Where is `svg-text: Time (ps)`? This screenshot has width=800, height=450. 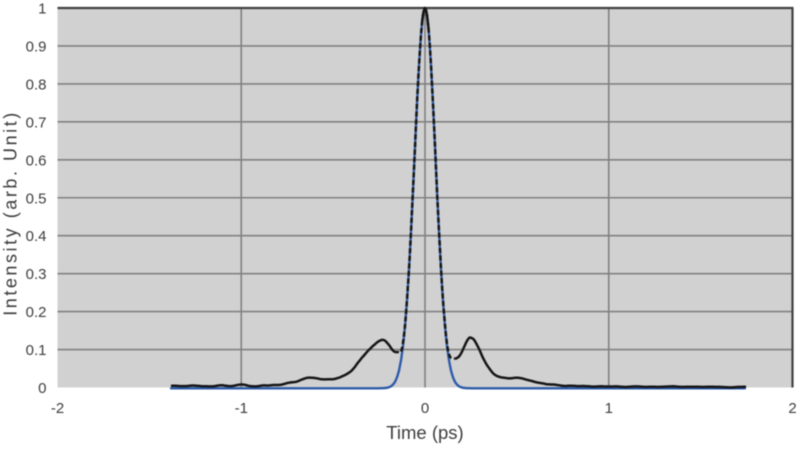 svg-text: Time (ps) is located at coordinates (424, 432).